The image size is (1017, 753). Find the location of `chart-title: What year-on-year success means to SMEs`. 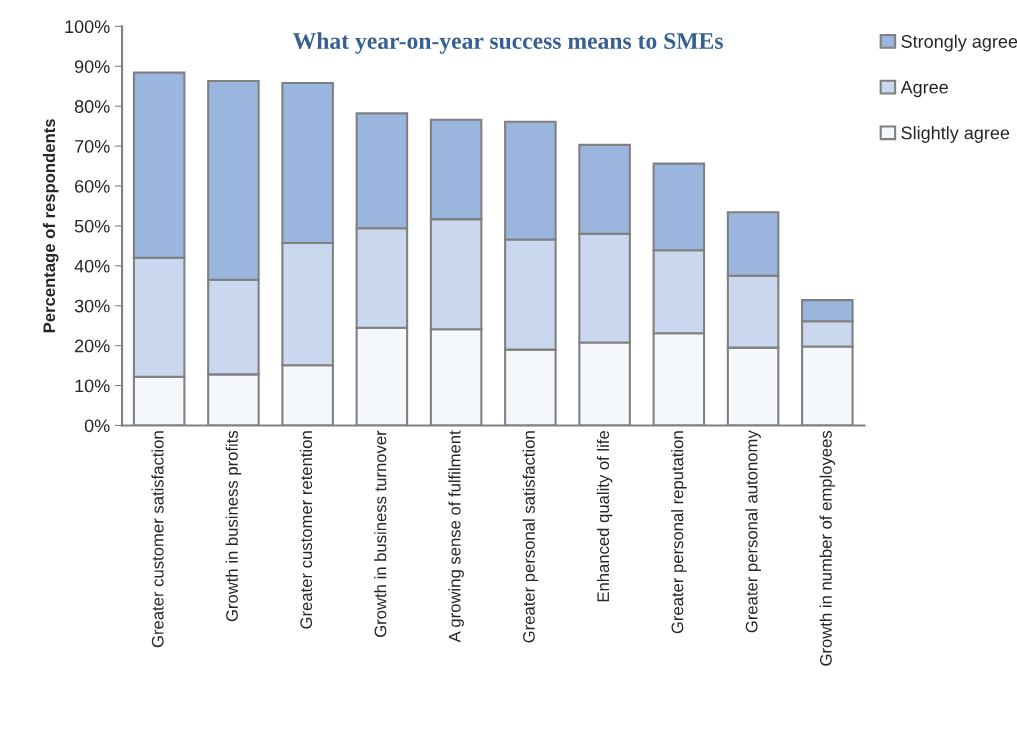

chart-title: What year-on-year success means to SMEs is located at coordinates (507, 43).